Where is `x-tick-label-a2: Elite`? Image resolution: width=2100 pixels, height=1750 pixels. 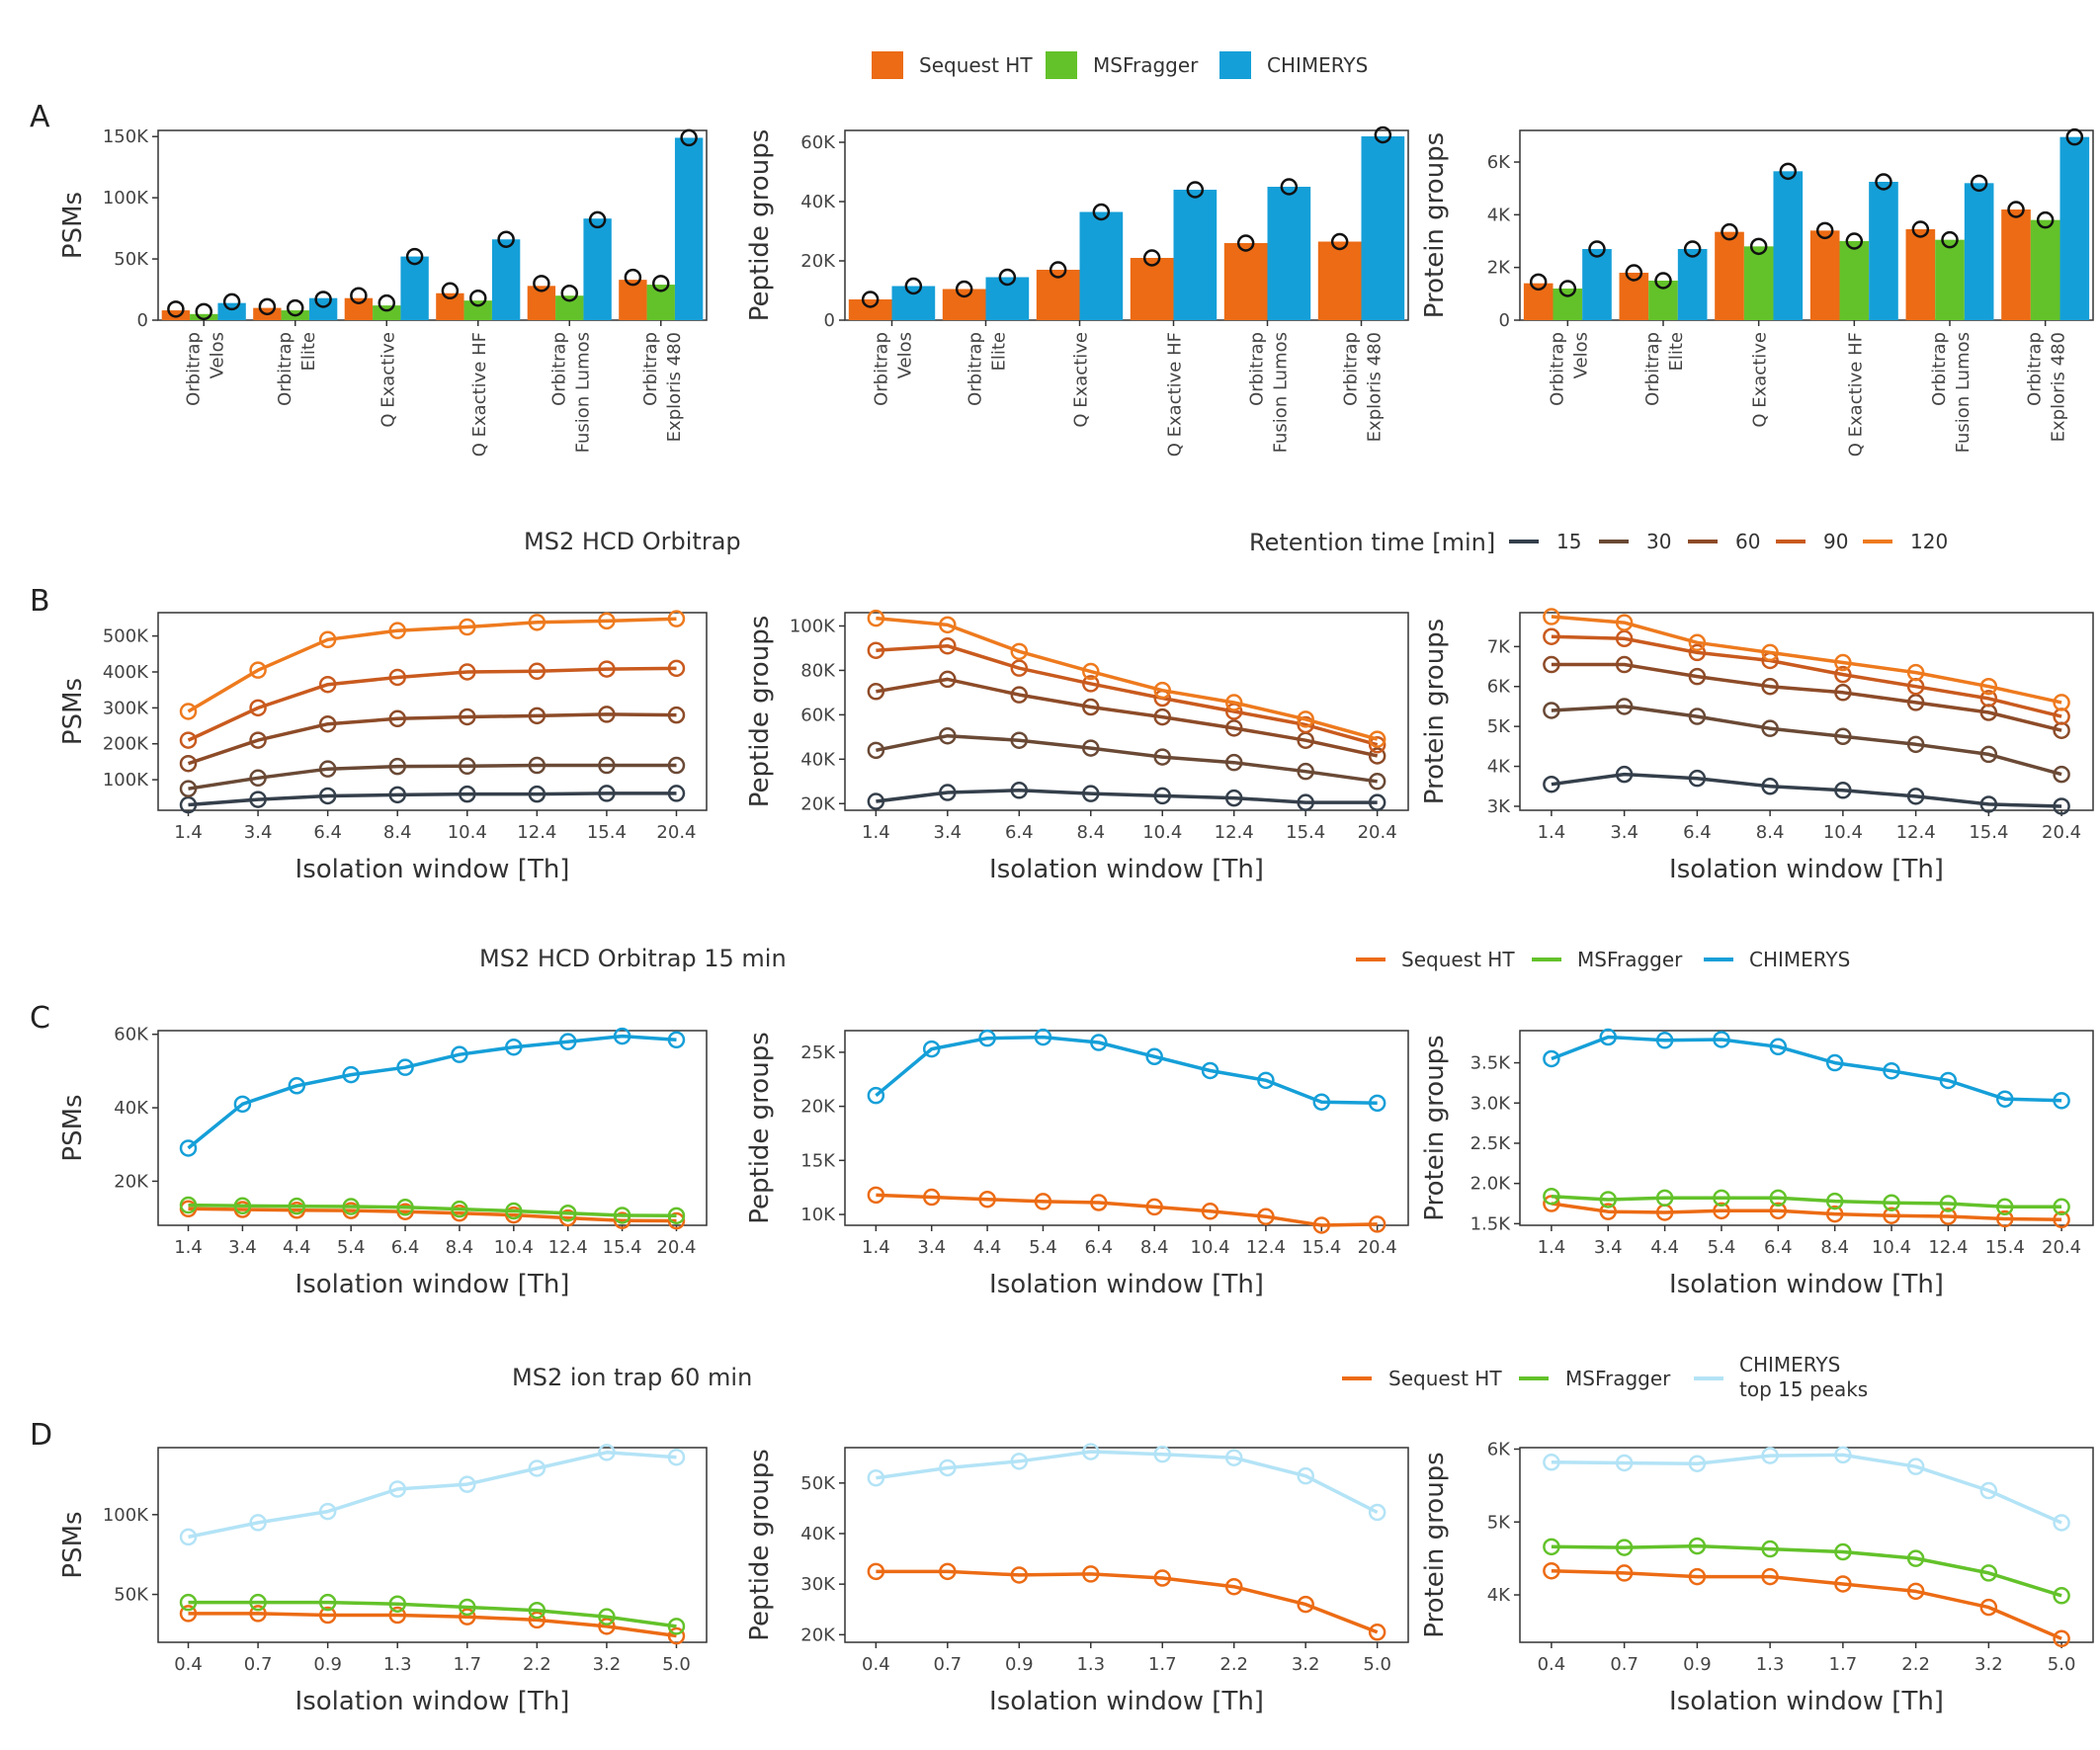 x-tick-label-a2: Elite is located at coordinates (999, 352).